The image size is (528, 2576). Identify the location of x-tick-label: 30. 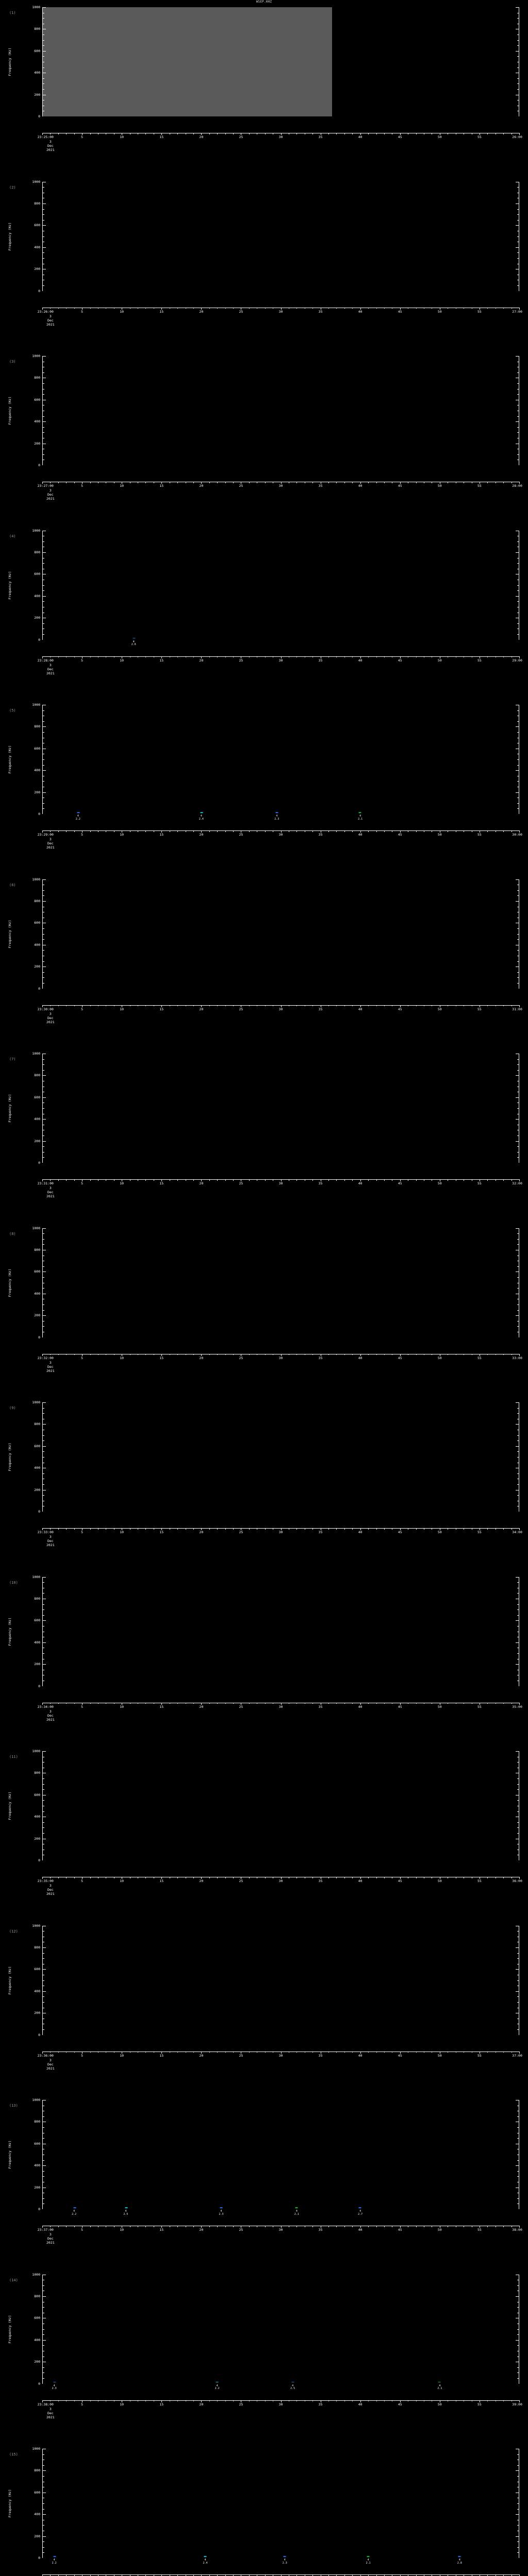
(280, 311).